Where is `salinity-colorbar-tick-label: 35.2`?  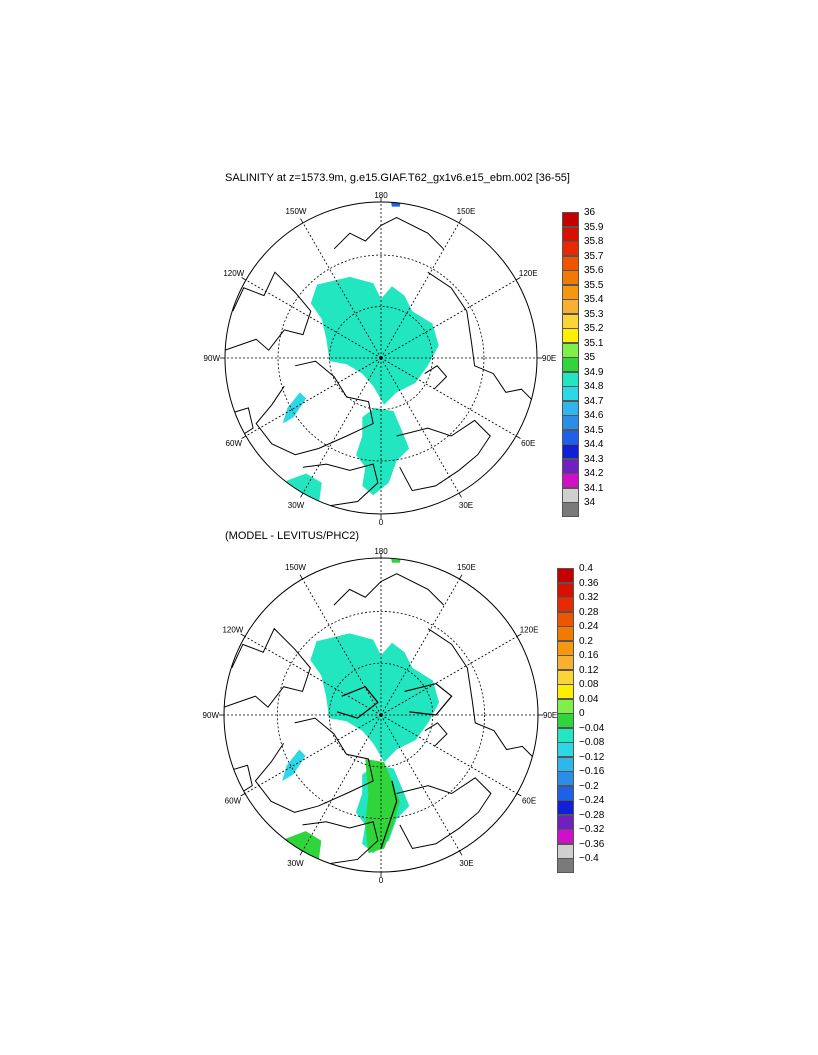
salinity-colorbar-tick-label: 35.2 is located at coordinates (594, 328).